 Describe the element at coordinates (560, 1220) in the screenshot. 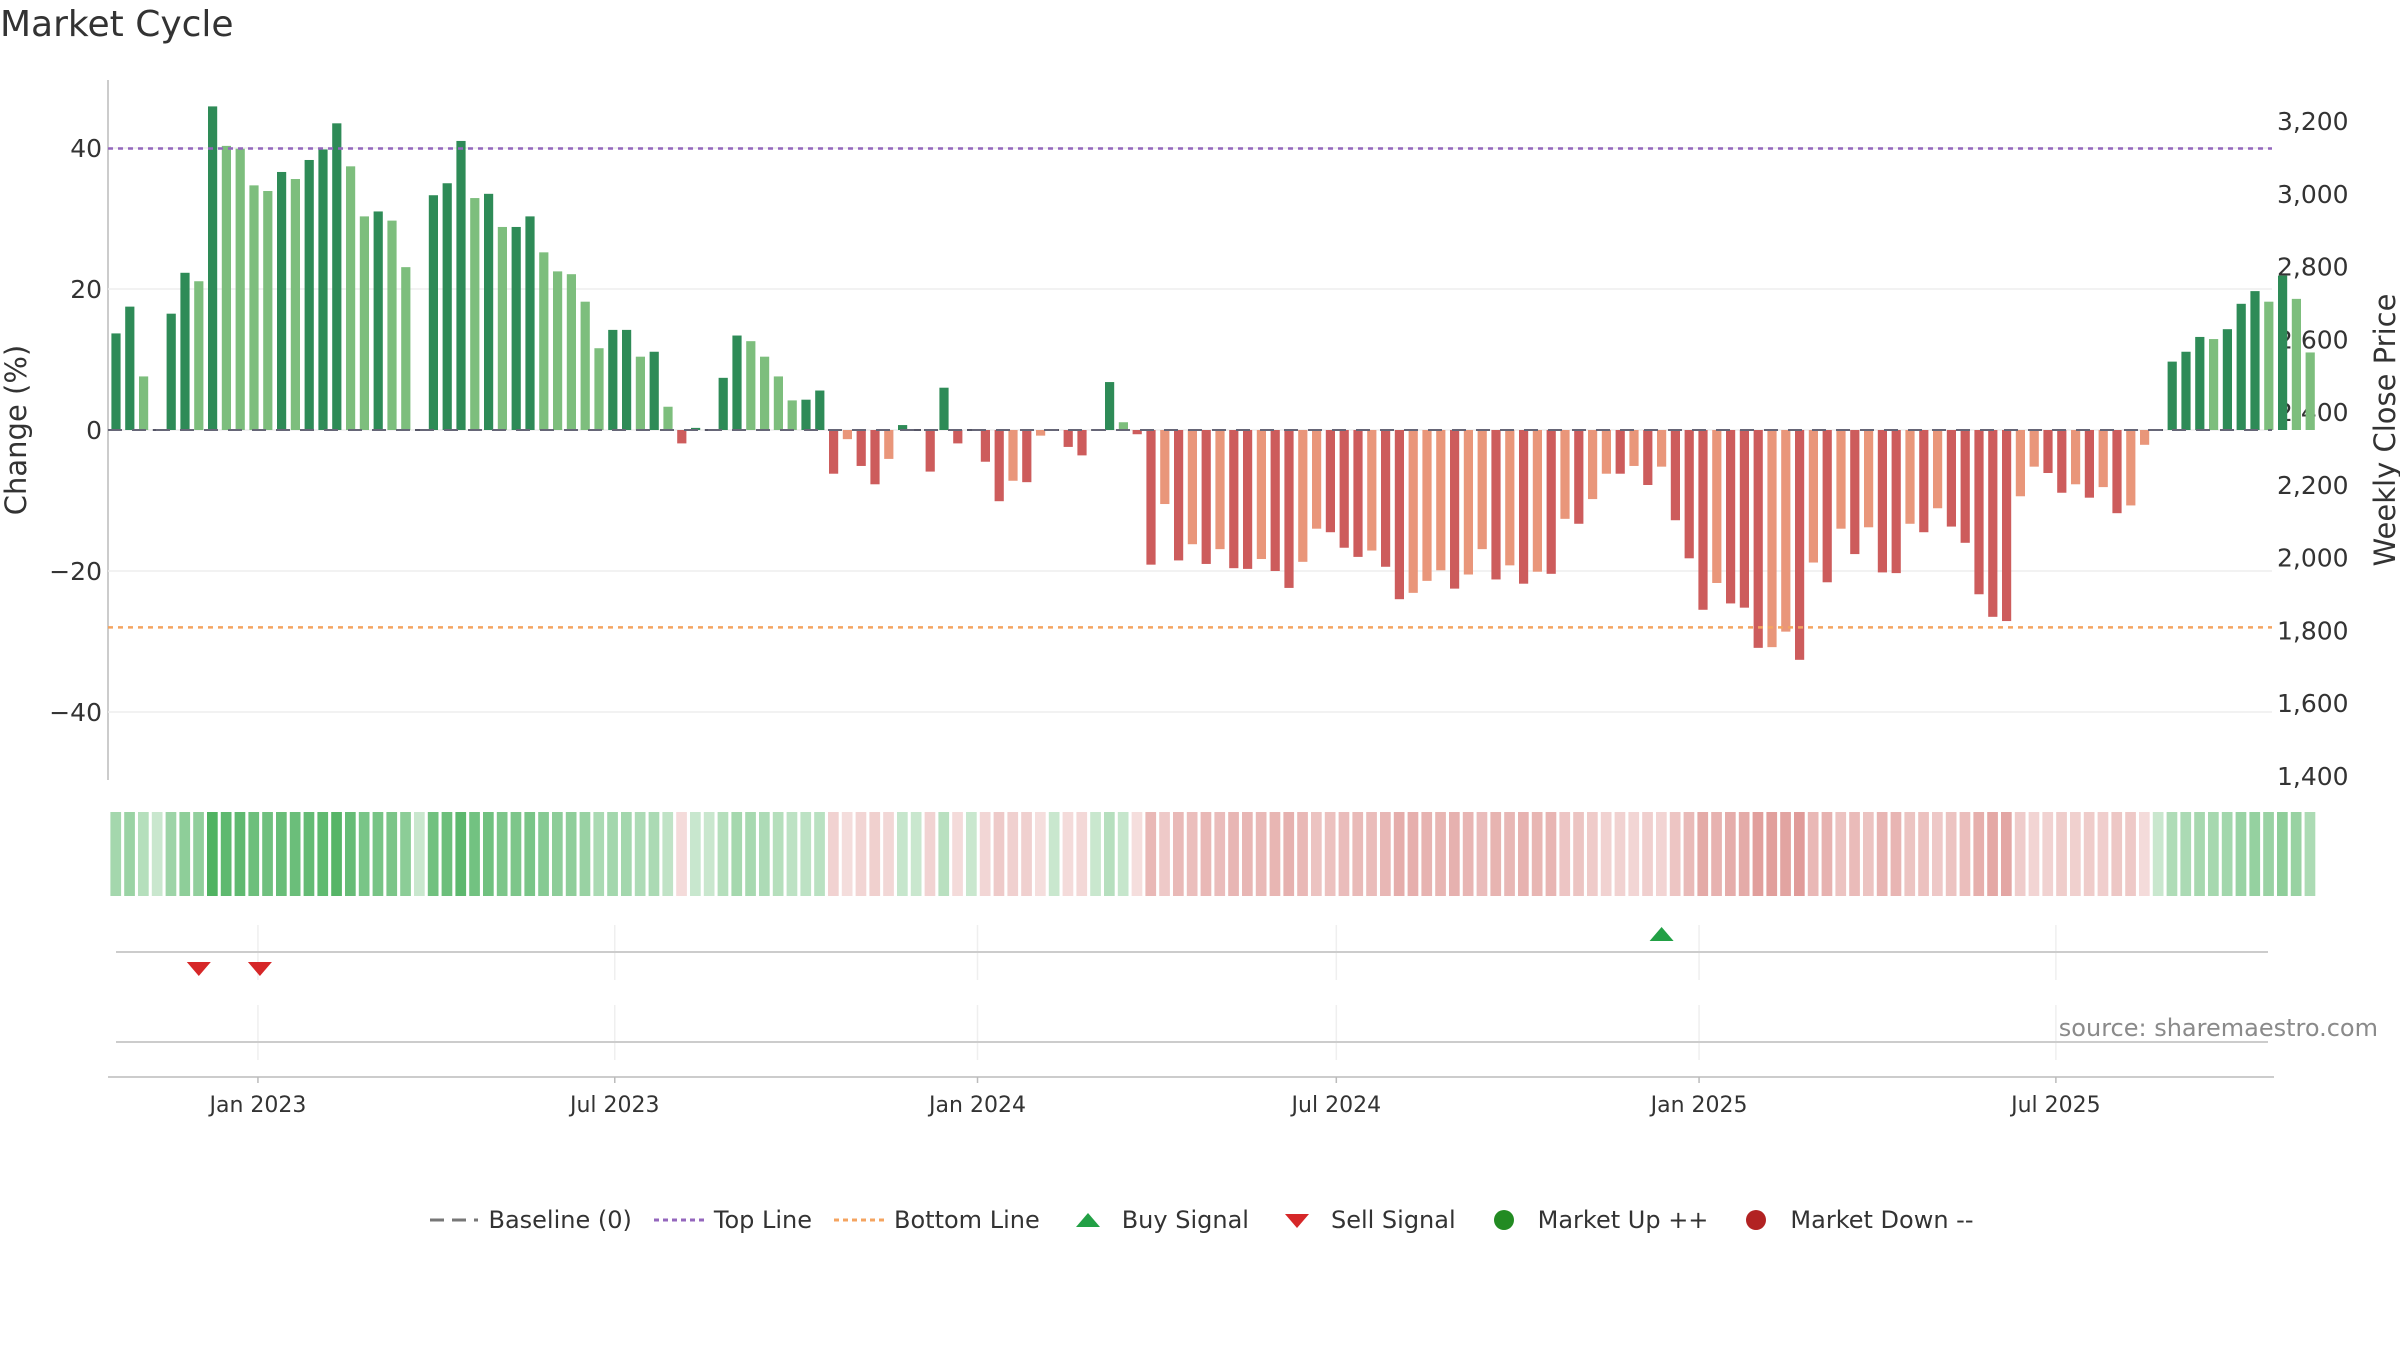

I see `legend-label: Baseline (0)` at that location.